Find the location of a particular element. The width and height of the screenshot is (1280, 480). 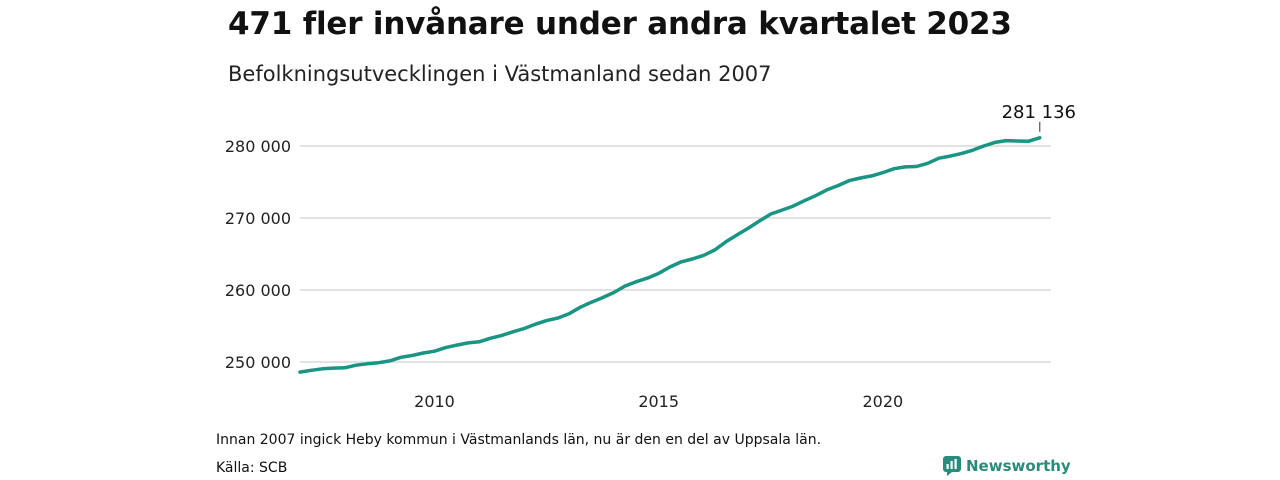

end-value-label: 281 136 is located at coordinates (1039, 112).